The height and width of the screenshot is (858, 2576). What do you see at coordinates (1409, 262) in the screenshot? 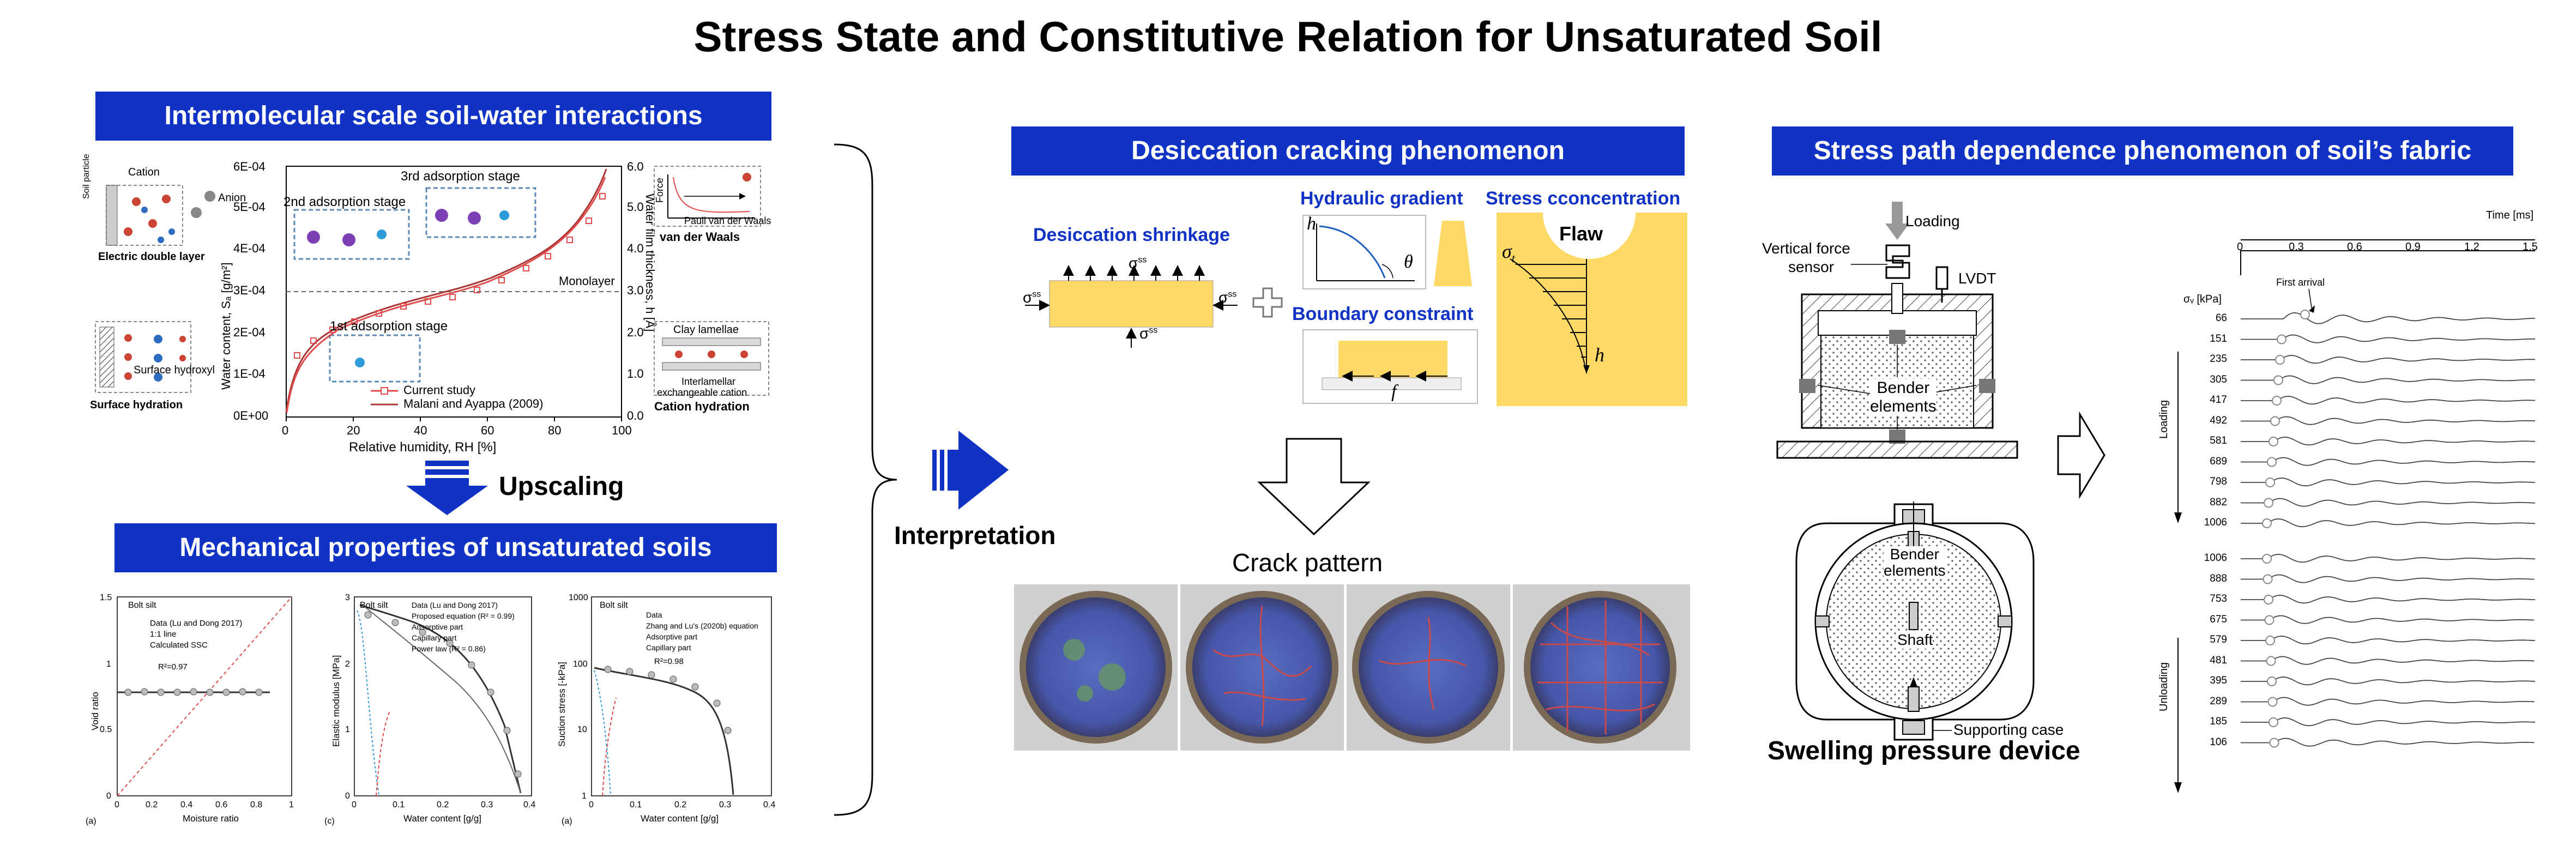
I see `theta-symbol: θ` at bounding box center [1409, 262].